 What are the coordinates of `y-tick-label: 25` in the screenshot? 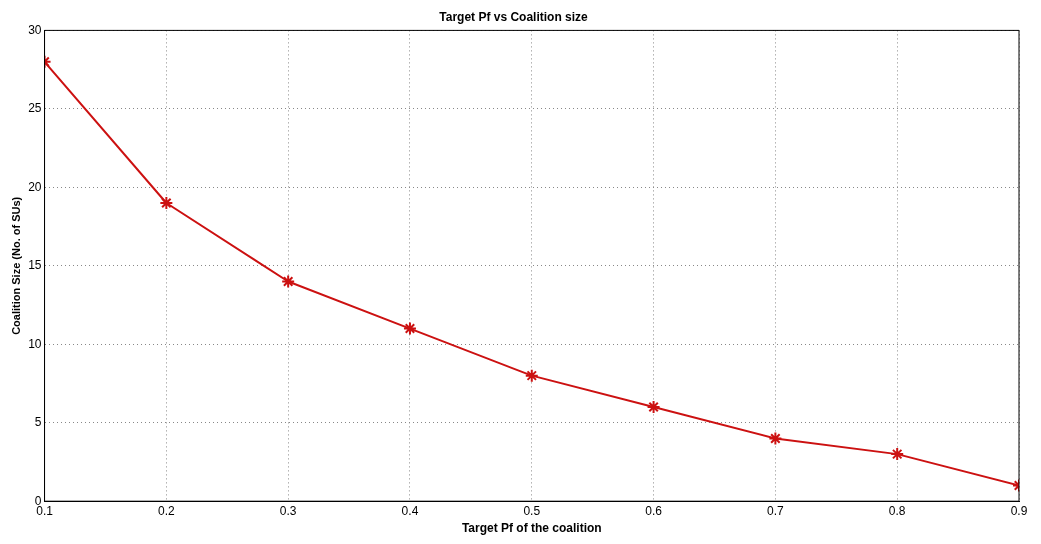 It's located at (35, 108).